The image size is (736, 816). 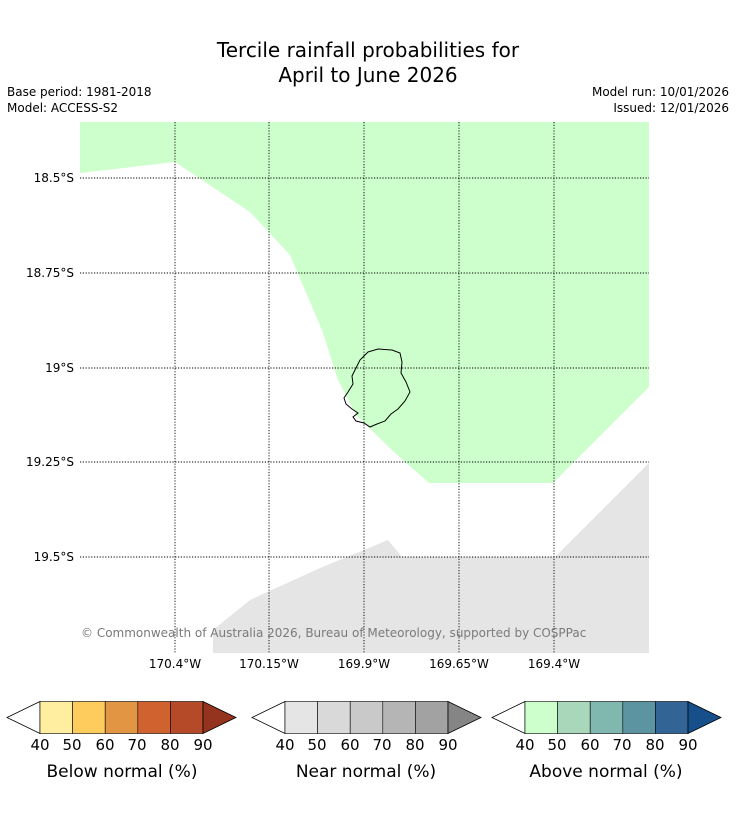 I want to click on cb-above-tick: 70, so click(x=622, y=745).